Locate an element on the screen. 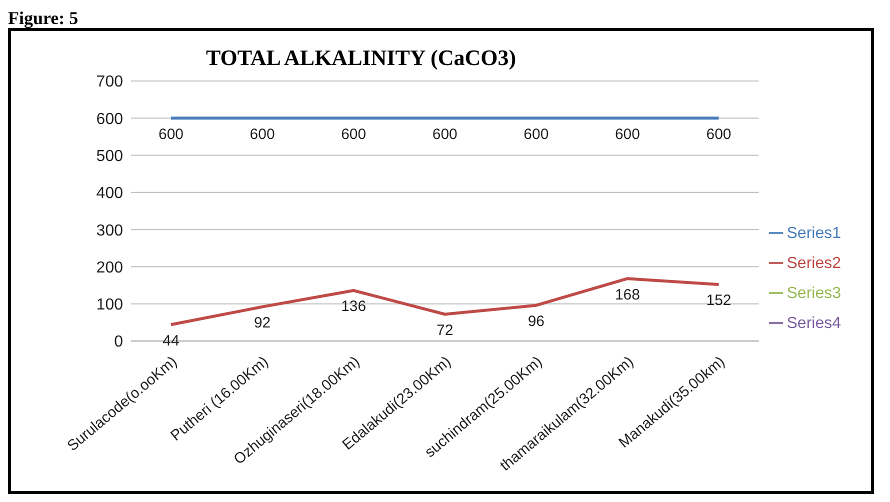 The width and height of the screenshot is (890, 502). data-label: 72 is located at coordinates (445, 330).